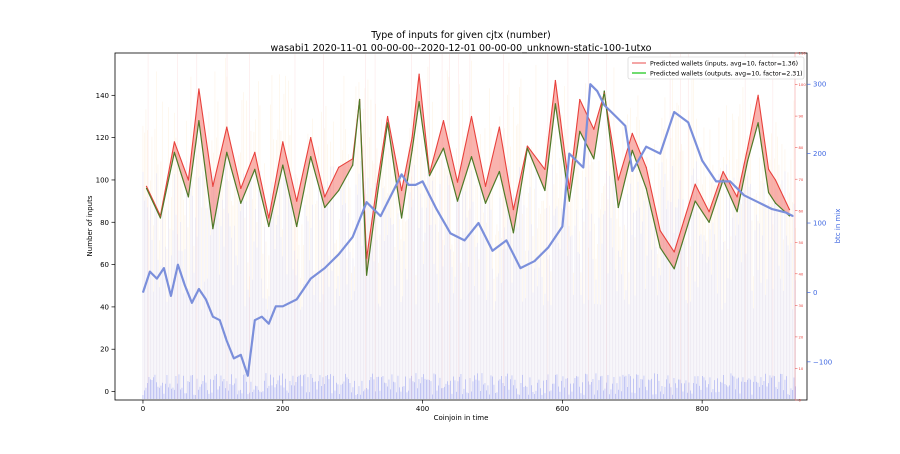 The image size is (900, 454). I want to click on y2-tick-label: 0, so click(815, 293).